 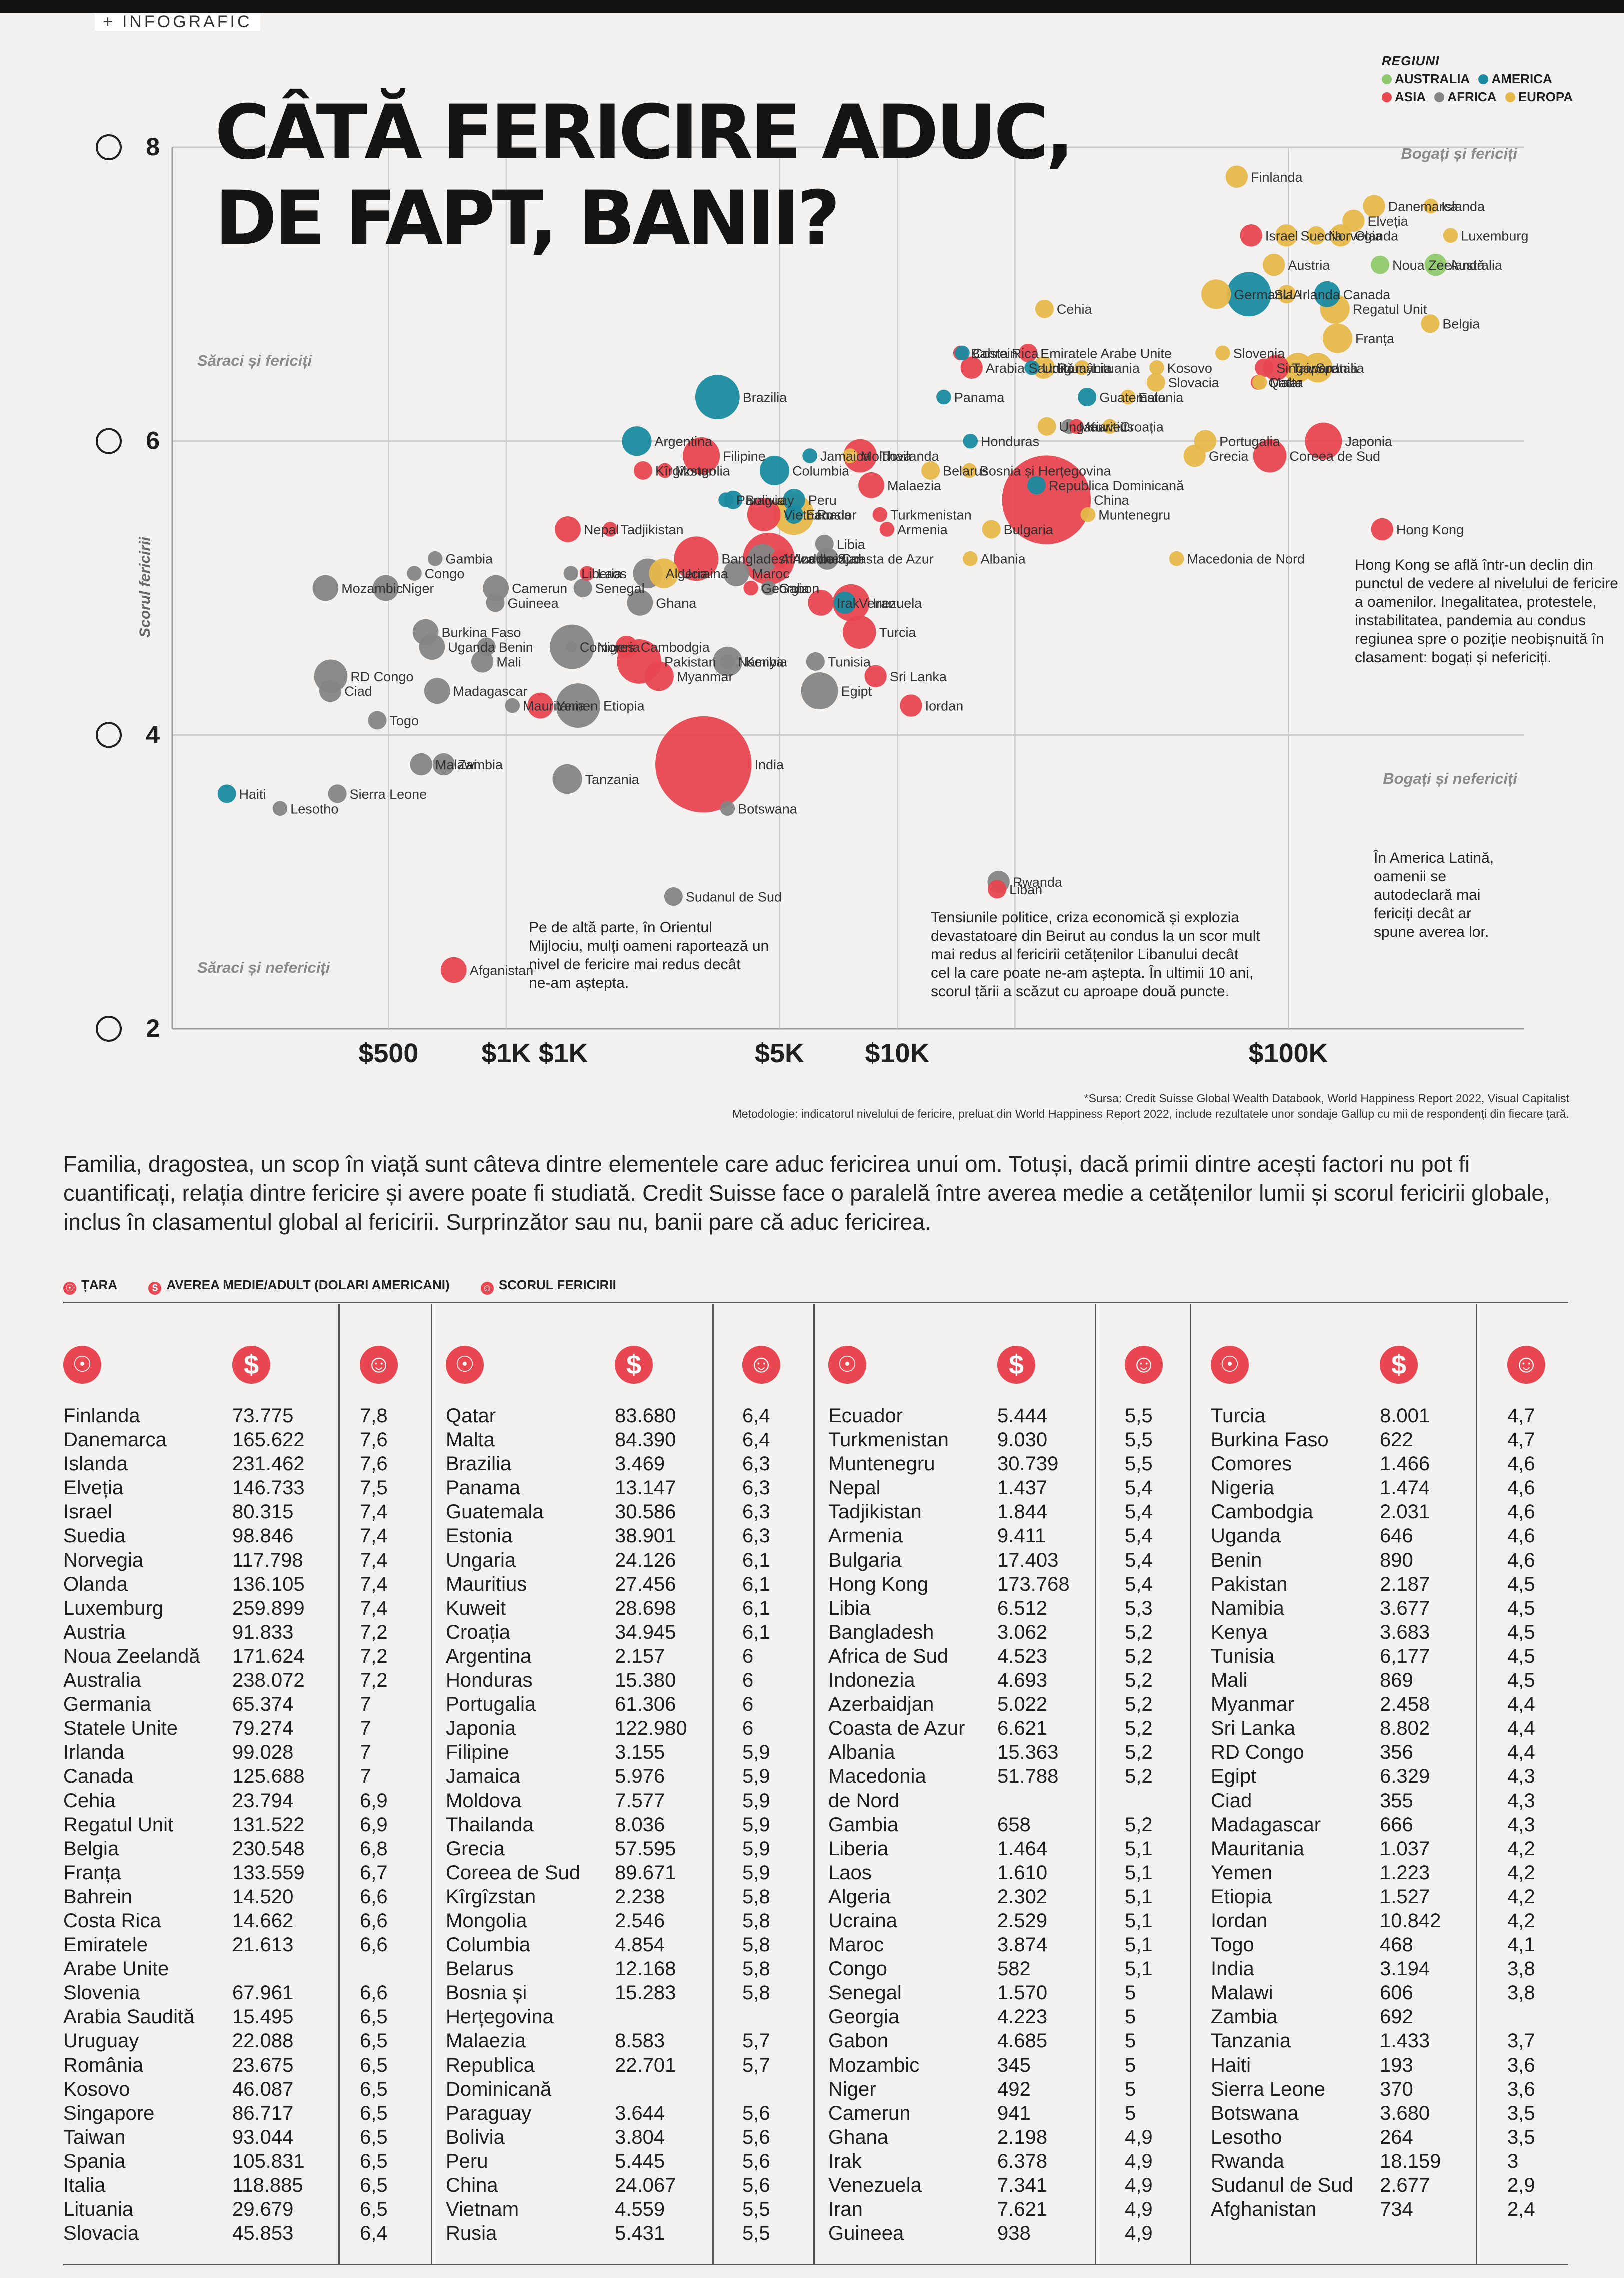 What do you see at coordinates (87, 1512) in the screenshot?
I see `country-cell: Israel` at bounding box center [87, 1512].